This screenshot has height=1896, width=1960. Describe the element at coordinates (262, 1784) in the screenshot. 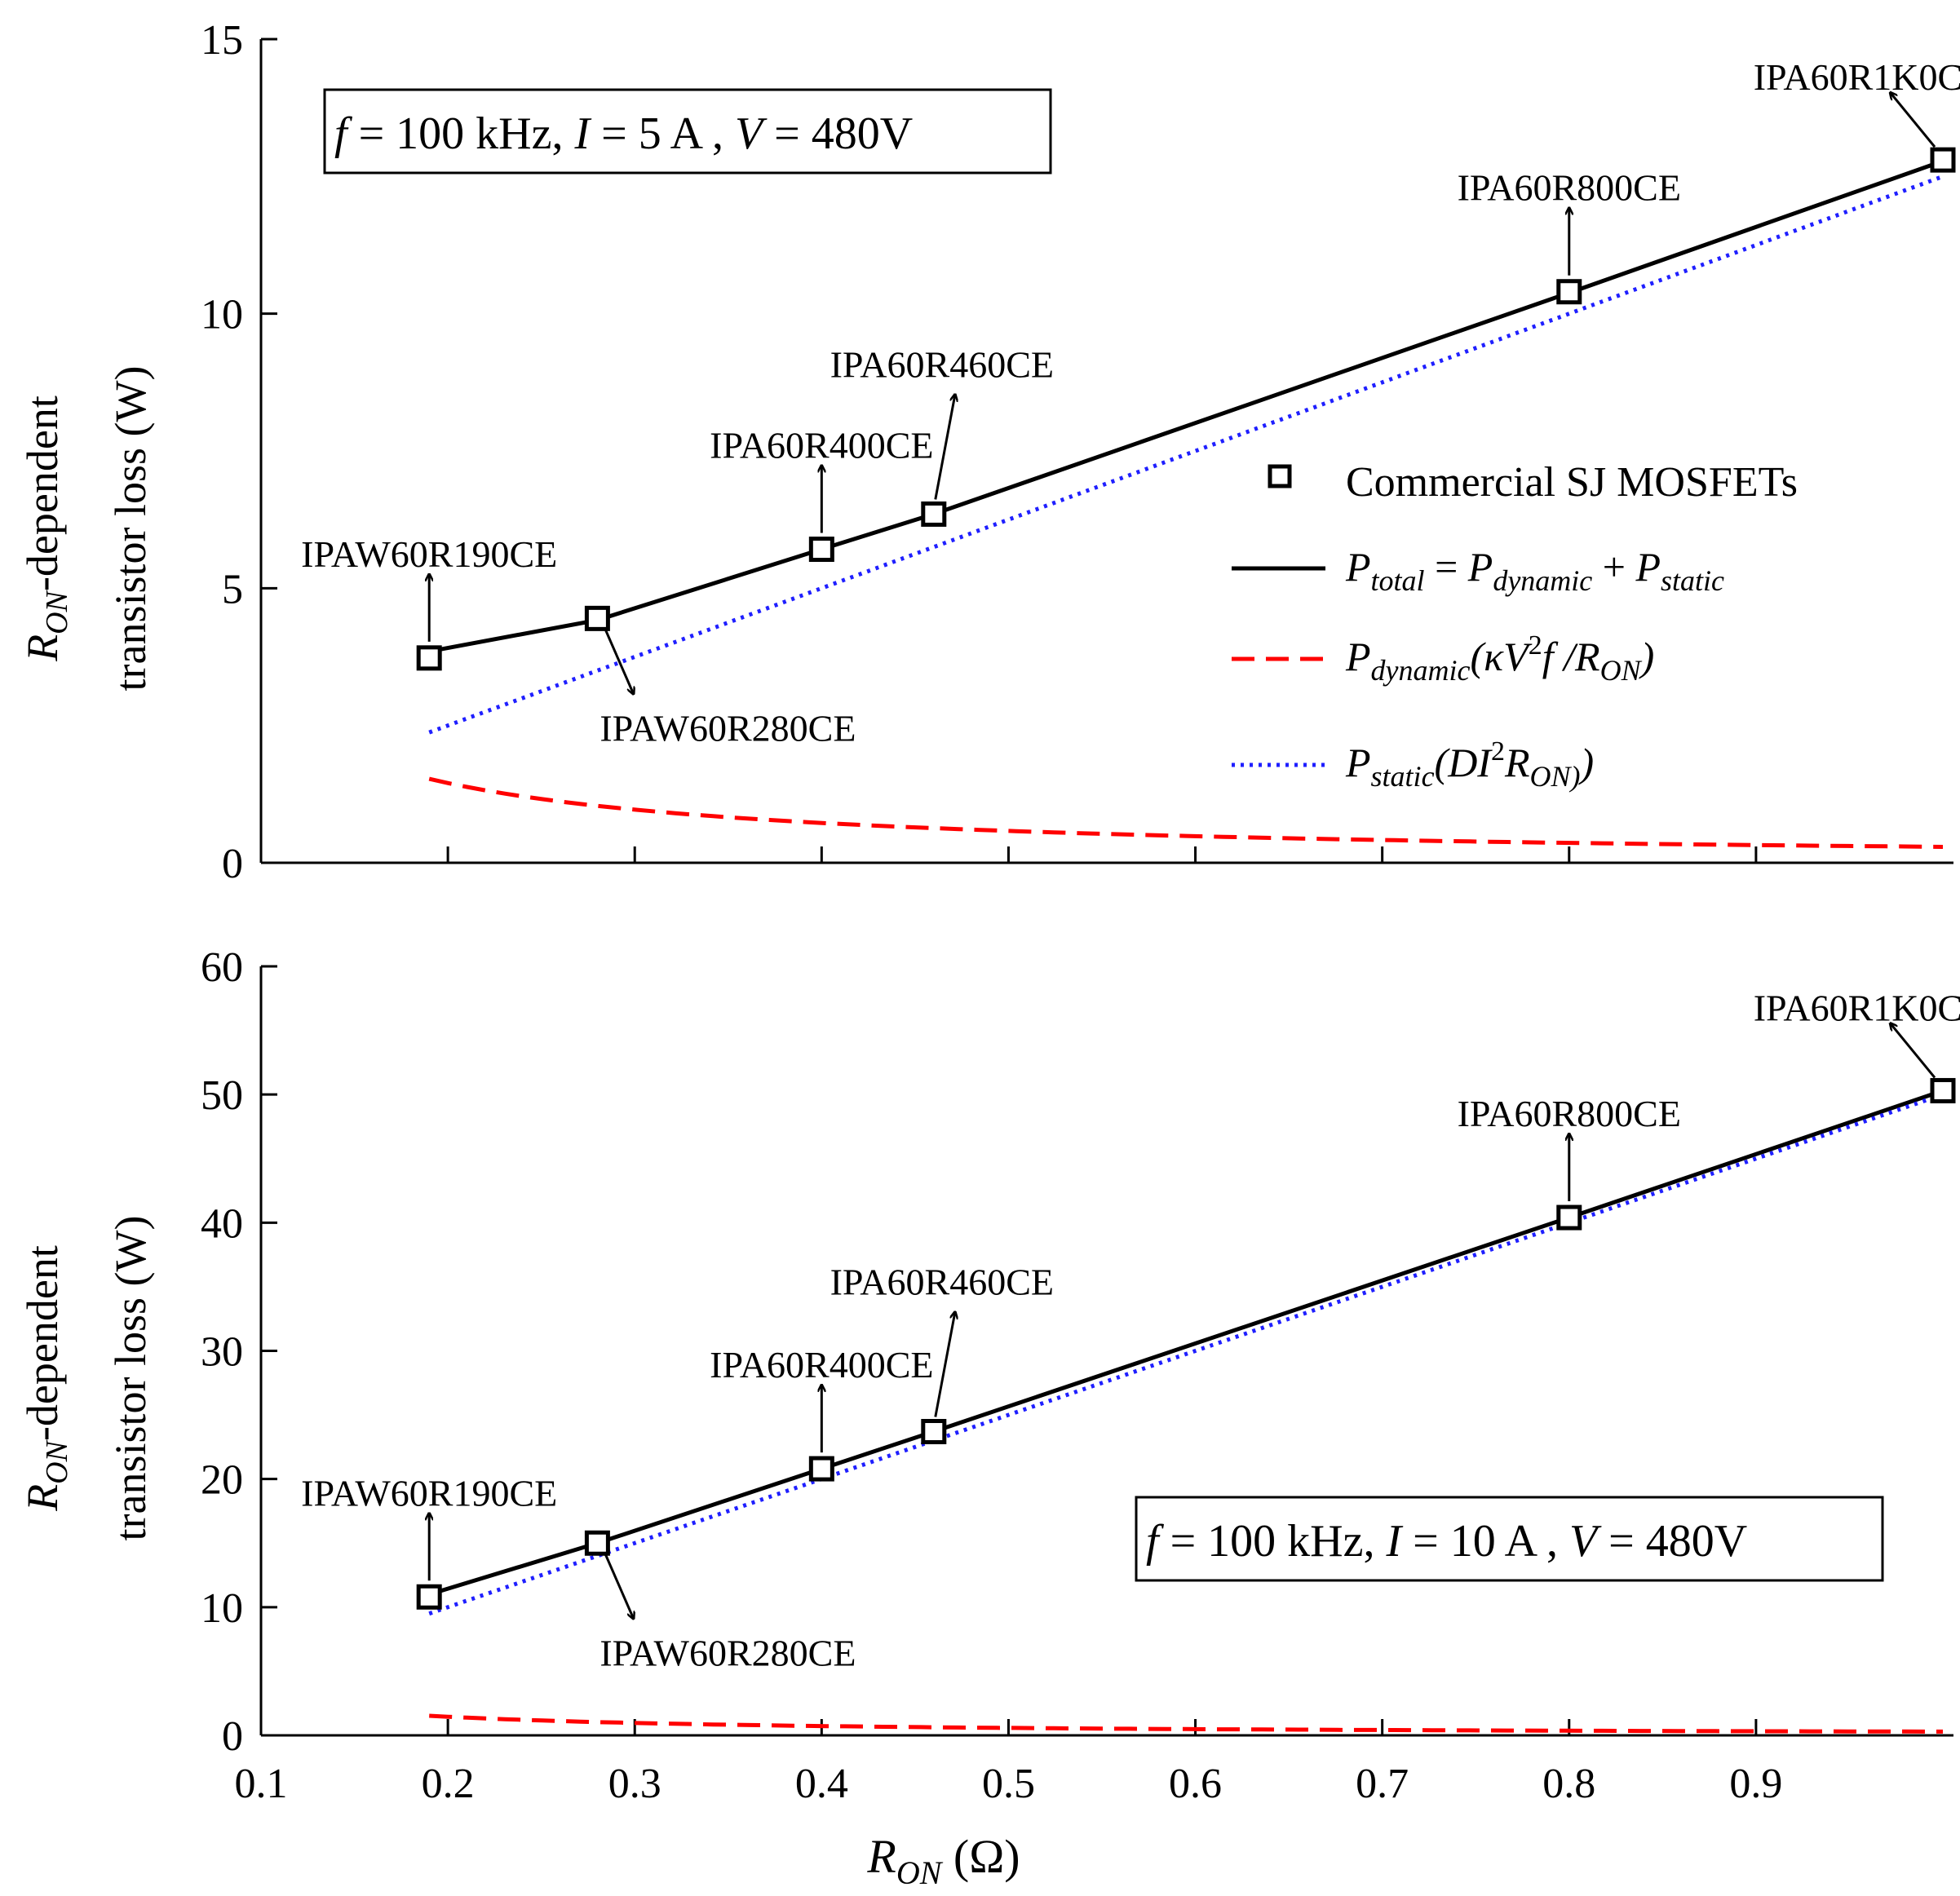

I see `x-tick-label: 0.1` at that location.